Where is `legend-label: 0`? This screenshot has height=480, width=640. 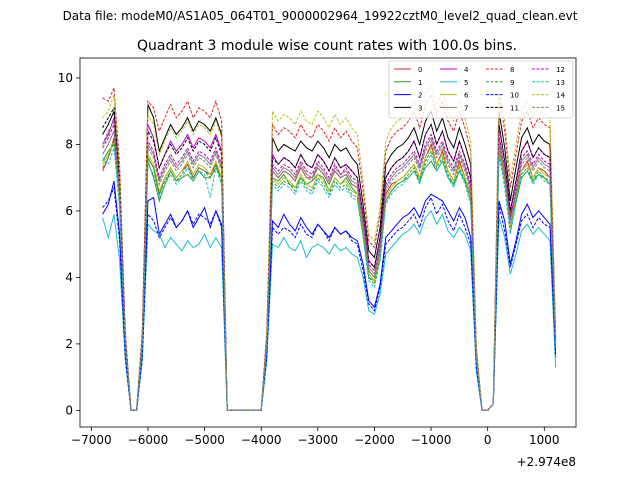 legend-label: 0 is located at coordinates (420, 70).